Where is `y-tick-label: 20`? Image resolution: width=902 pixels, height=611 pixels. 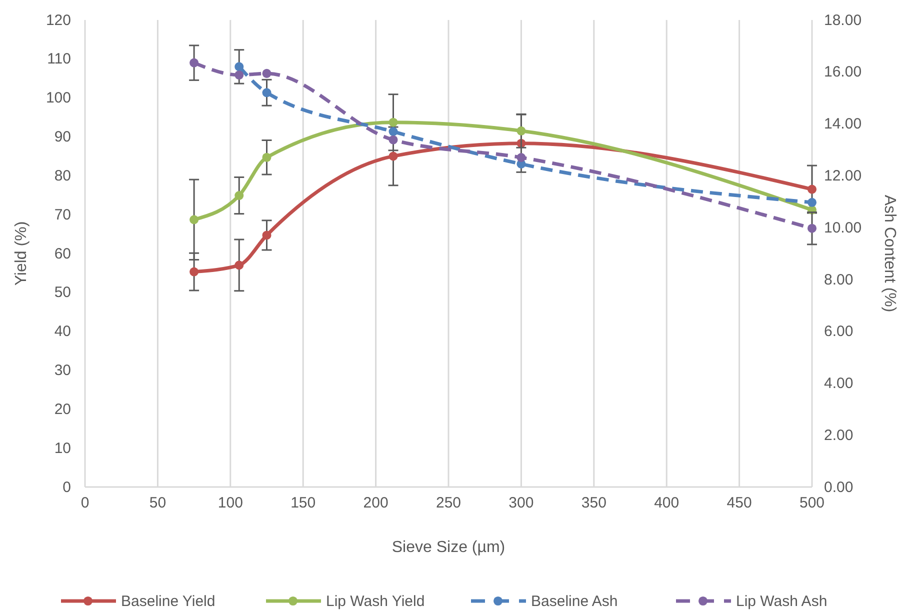 y-tick-label: 20 is located at coordinates (62, 409).